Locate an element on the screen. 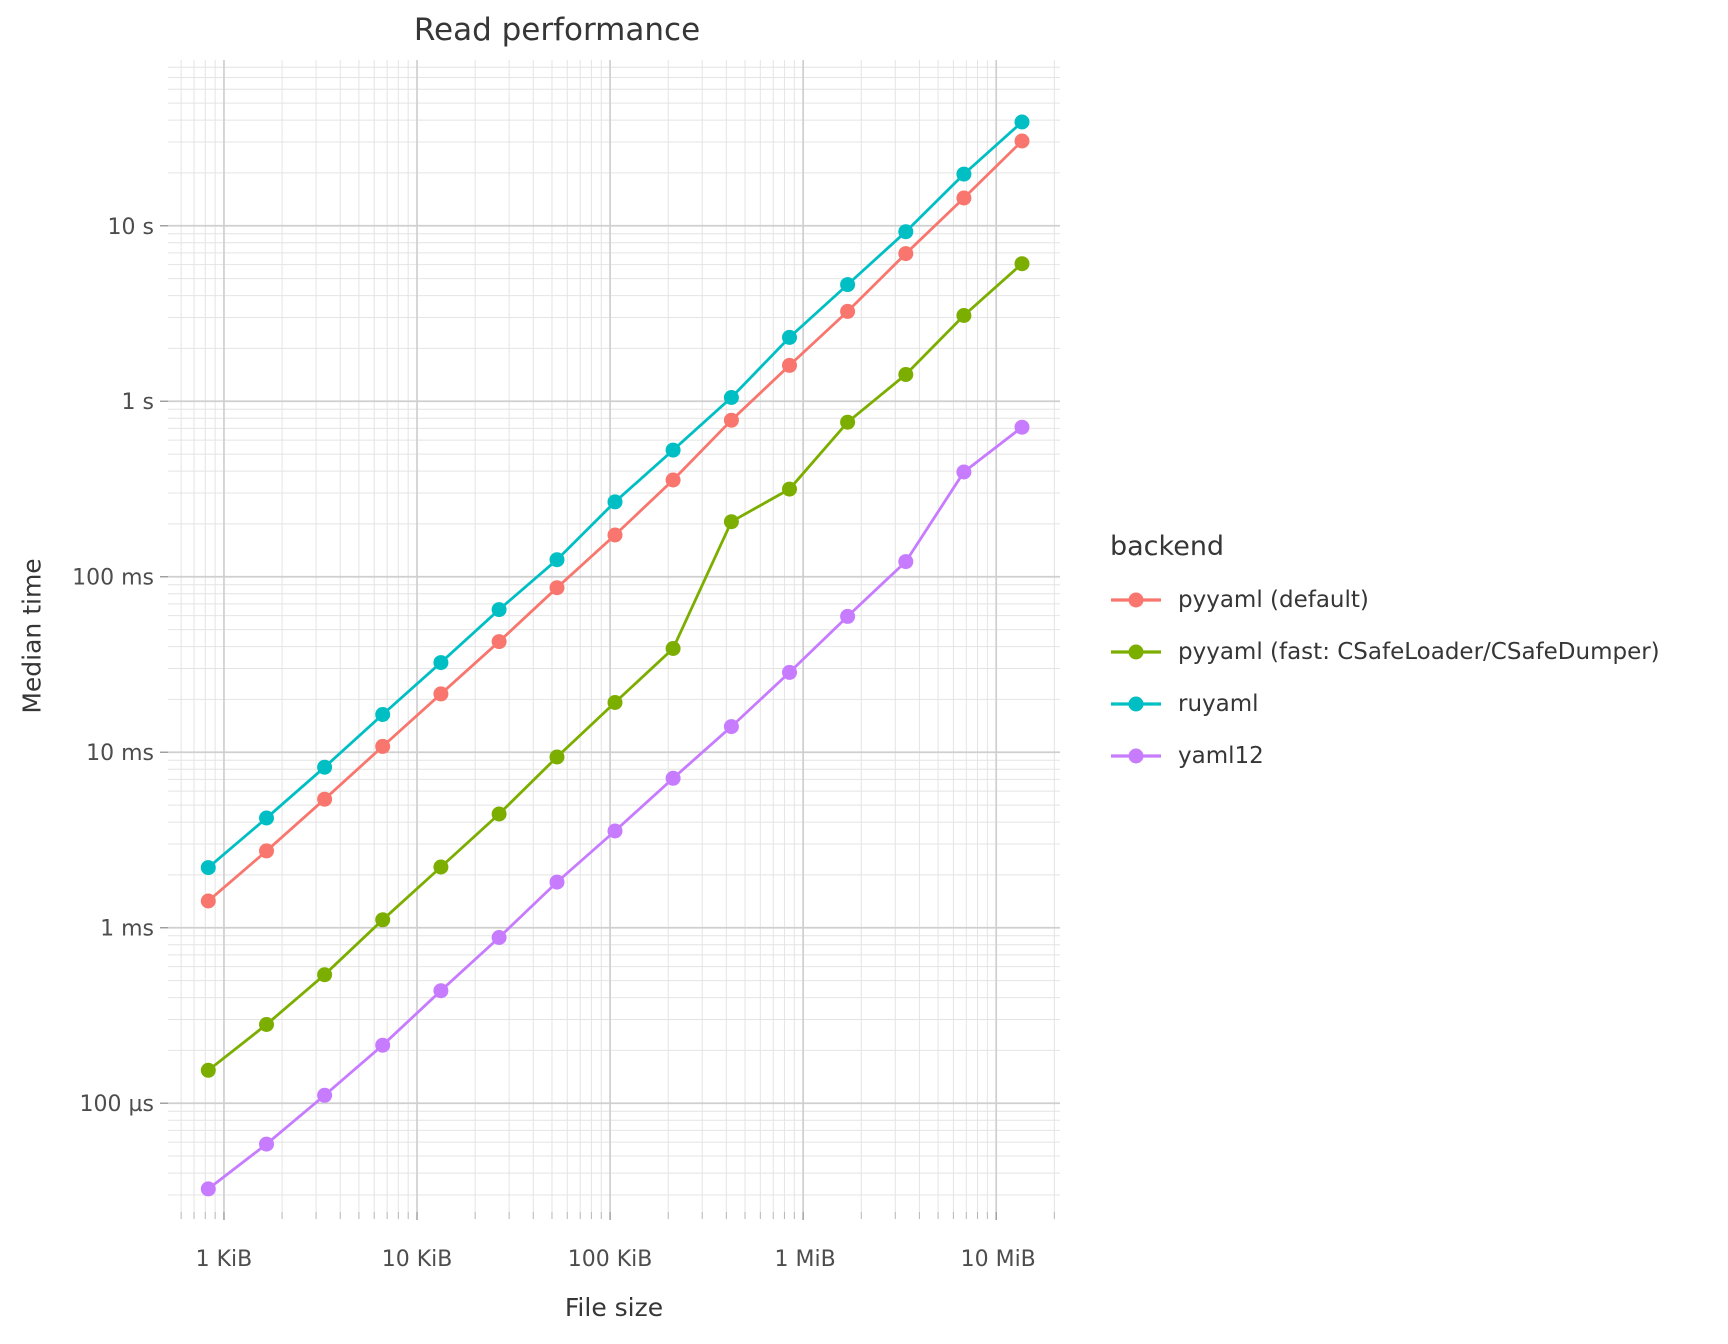 This screenshot has width=1728, height=1344. chart-title: Read performance is located at coordinates (557, 30).